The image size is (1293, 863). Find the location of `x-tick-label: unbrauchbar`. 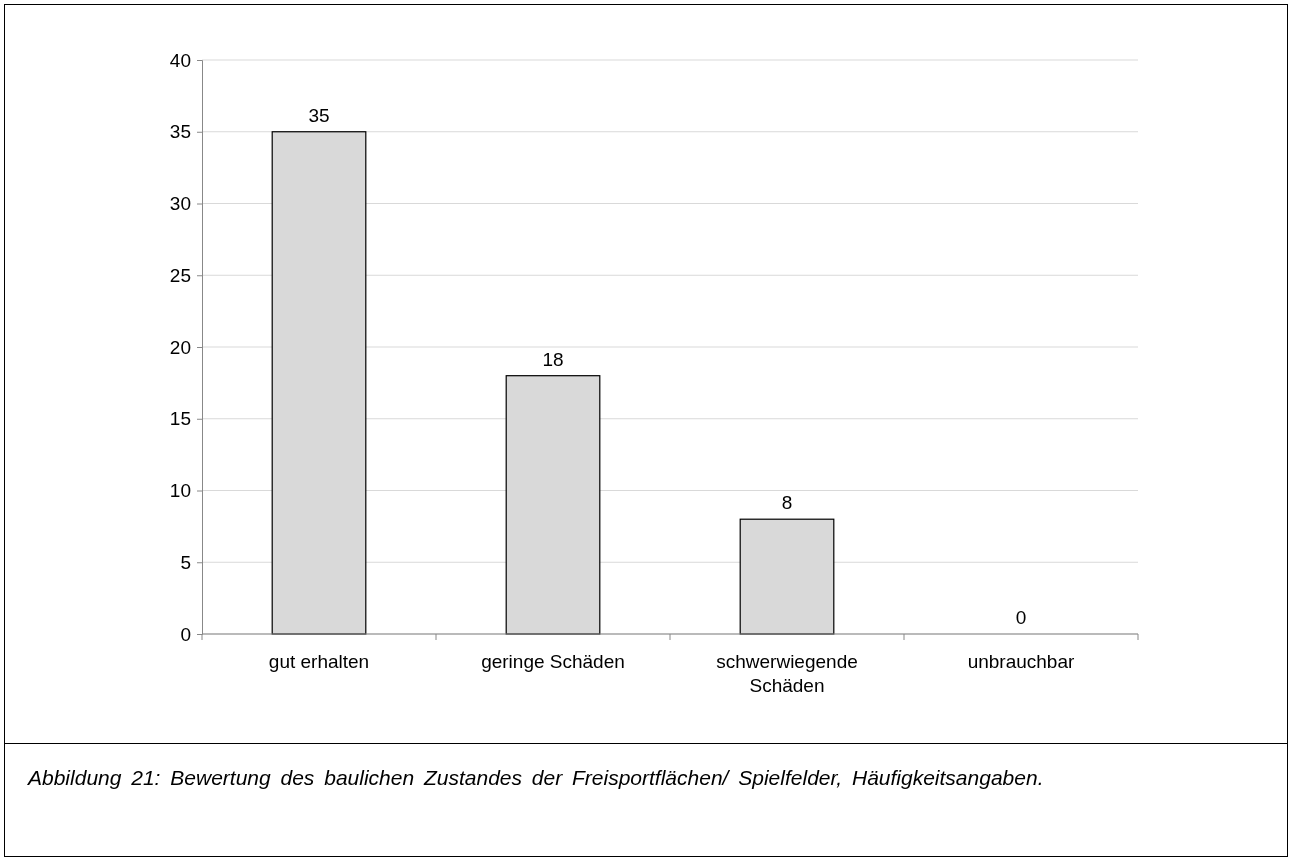

x-tick-label: unbrauchbar is located at coordinates (1021, 661).